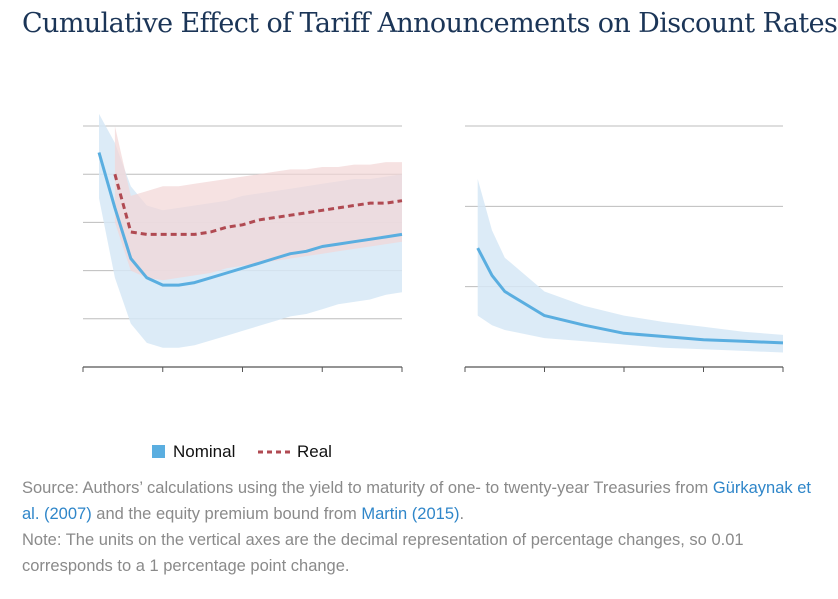 This screenshot has width=838, height=599. What do you see at coordinates (204, 451) in the screenshot?
I see `legend-nominal-label: Nominal` at bounding box center [204, 451].